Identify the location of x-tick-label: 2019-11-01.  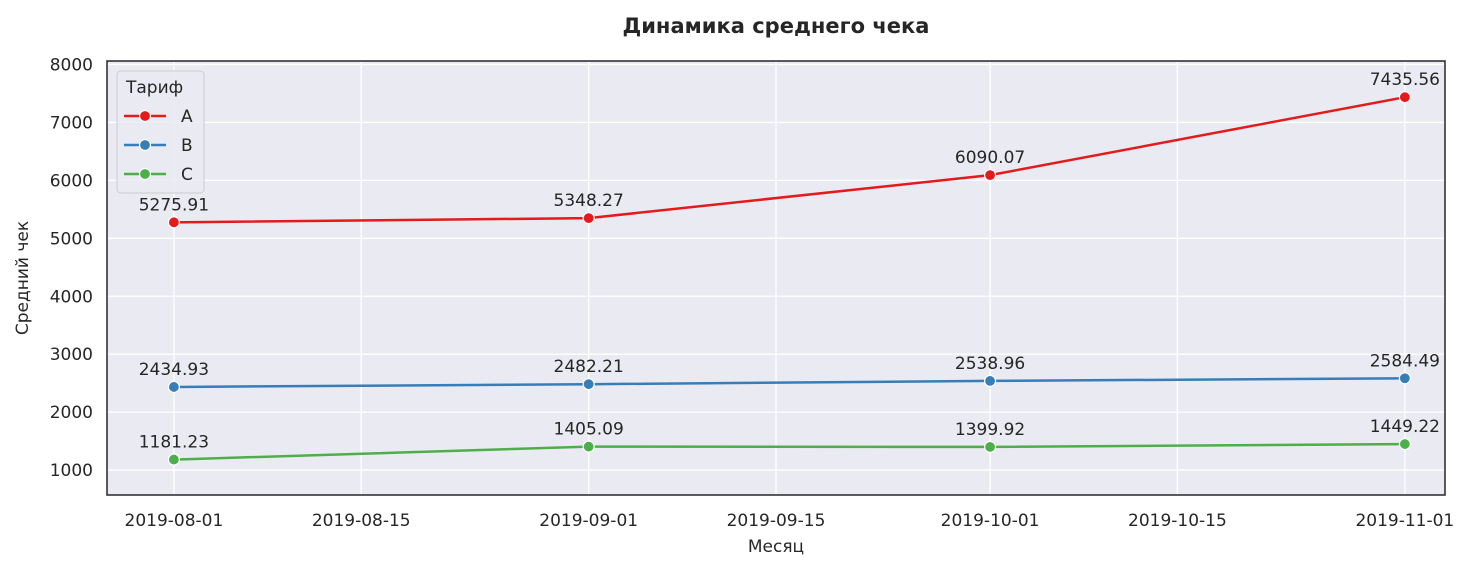
(1404, 521).